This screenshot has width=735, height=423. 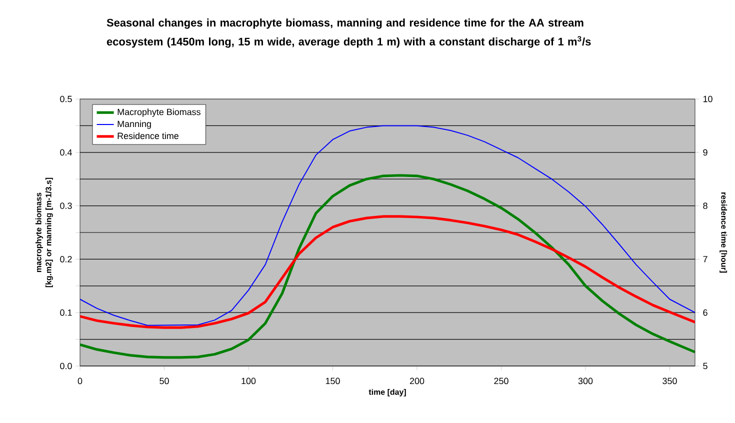 I want to click on y-tick-label: 0.0, so click(x=66, y=366).